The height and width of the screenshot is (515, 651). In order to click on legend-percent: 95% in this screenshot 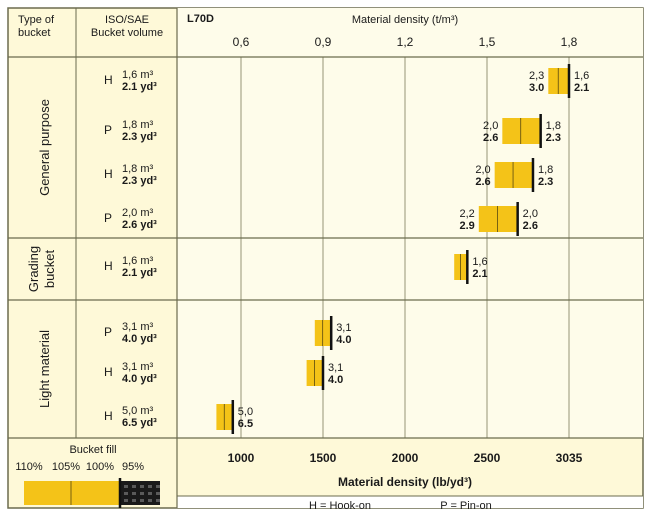, I will do `click(133, 467)`.